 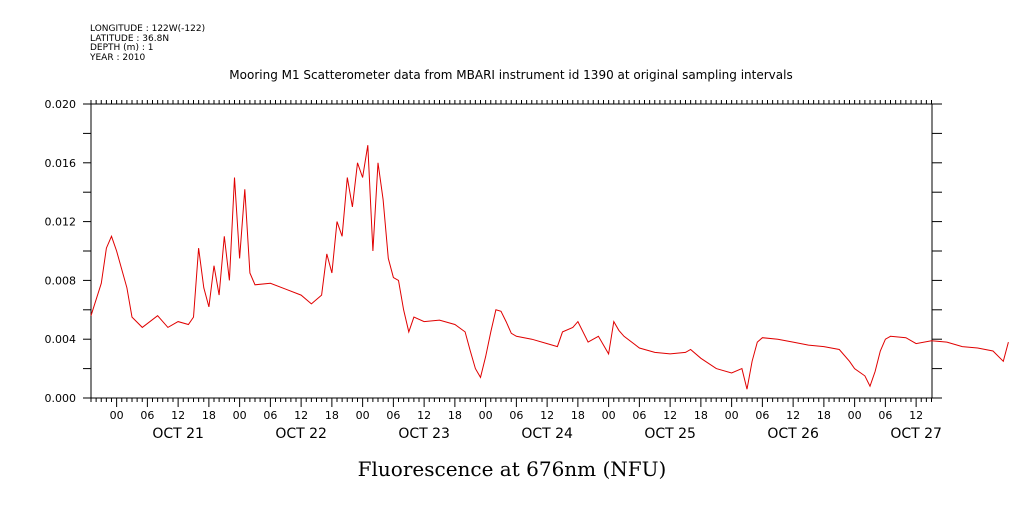 What do you see at coordinates (61, 339) in the screenshot?
I see `y-tick-label: 0.004` at bounding box center [61, 339].